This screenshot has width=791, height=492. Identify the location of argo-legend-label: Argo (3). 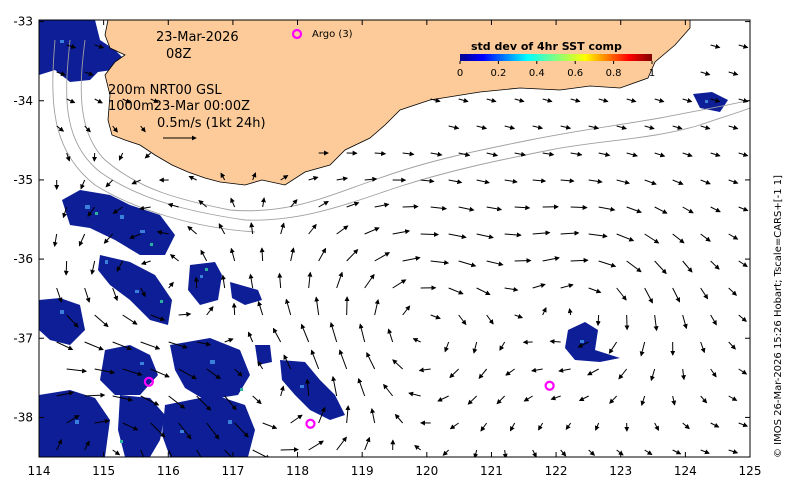
(332, 34).